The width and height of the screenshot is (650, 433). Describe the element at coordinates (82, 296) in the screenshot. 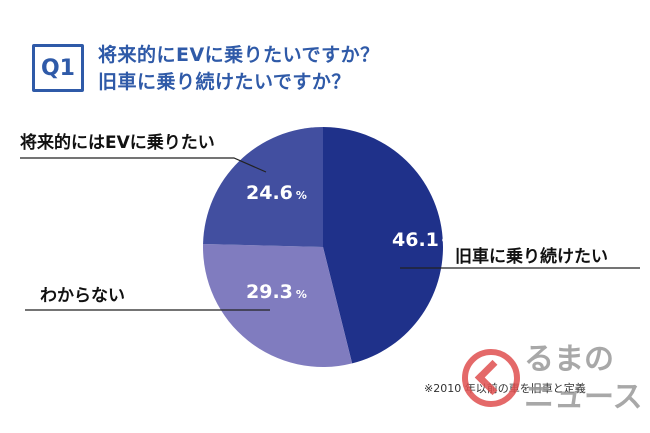

I see `slice-category-label: わからない` at that location.